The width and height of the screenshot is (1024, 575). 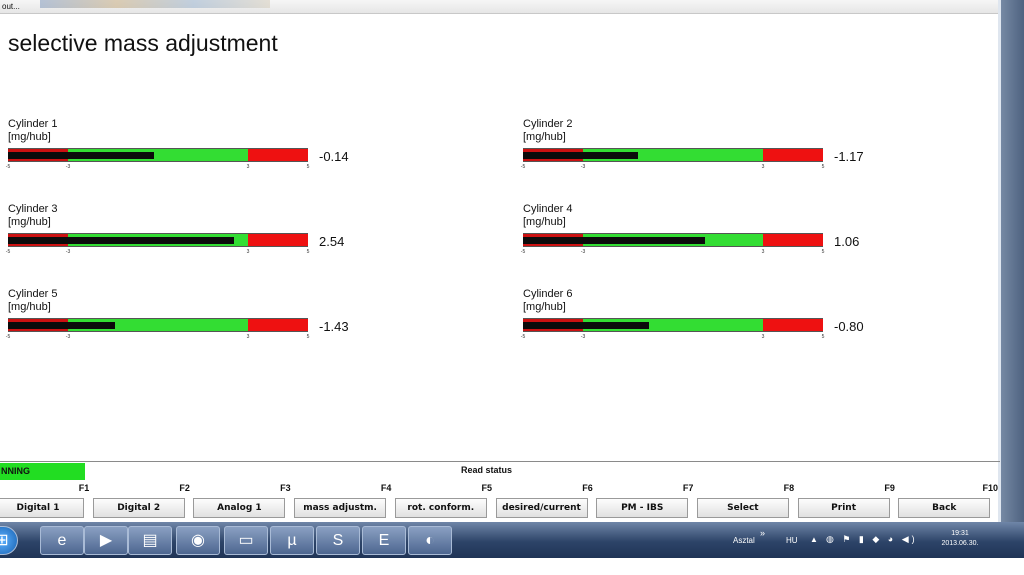 What do you see at coordinates (138, 508) in the screenshot?
I see `function-button-f2: Digital 2` at bounding box center [138, 508].